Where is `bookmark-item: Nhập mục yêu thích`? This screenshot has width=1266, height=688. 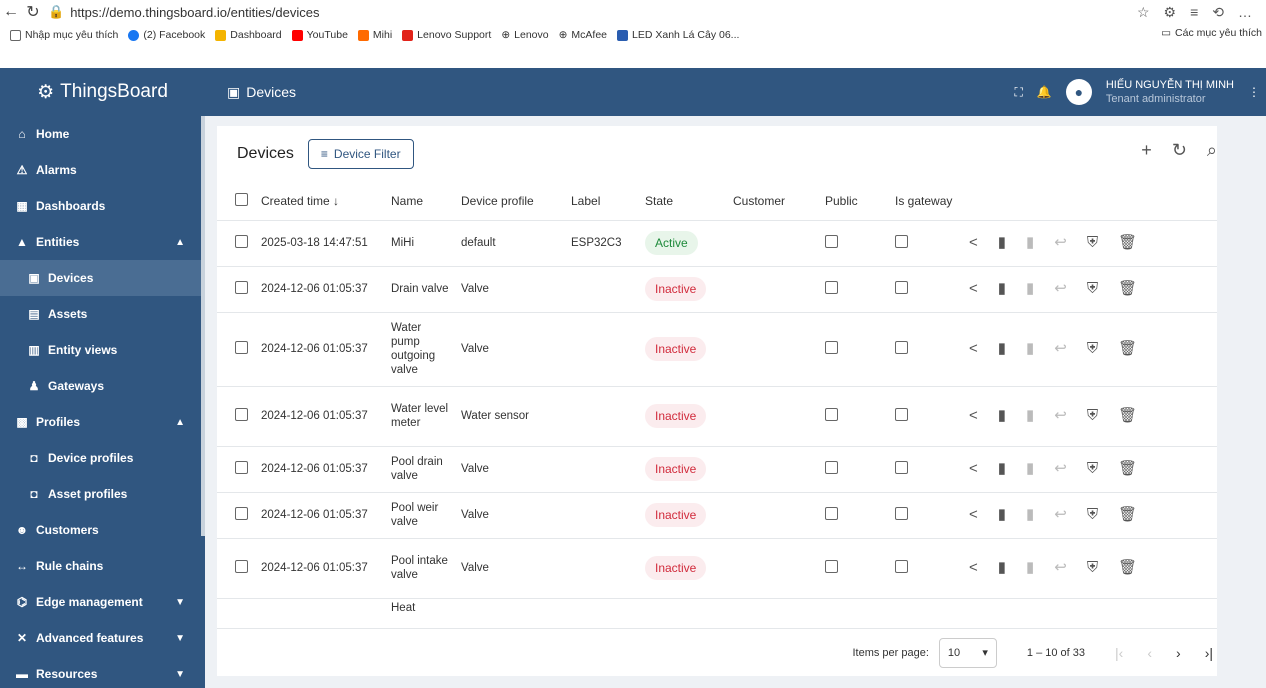 bookmark-item: Nhập mục yêu thích is located at coordinates (64, 35).